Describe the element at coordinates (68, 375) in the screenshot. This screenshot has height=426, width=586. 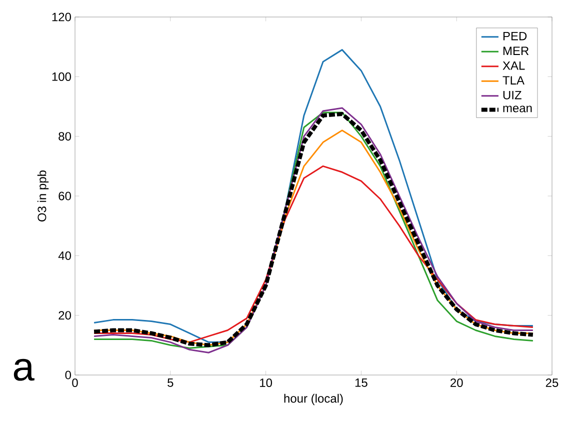
I see `y-tick-label: 0` at that location.